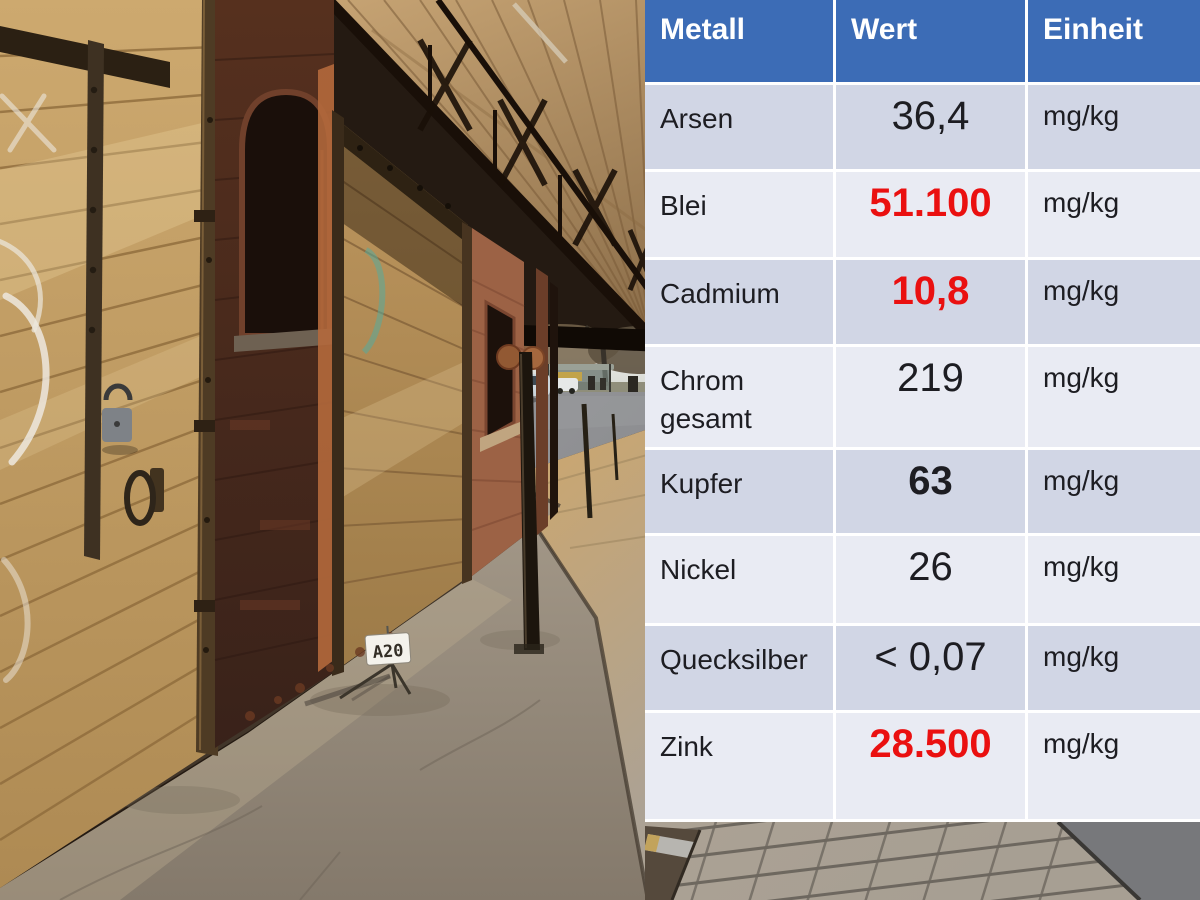 The height and width of the screenshot is (900, 1200). Describe the element at coordinates (1129, 861) in the screenshot. I see `asphalt-corner` at that location.